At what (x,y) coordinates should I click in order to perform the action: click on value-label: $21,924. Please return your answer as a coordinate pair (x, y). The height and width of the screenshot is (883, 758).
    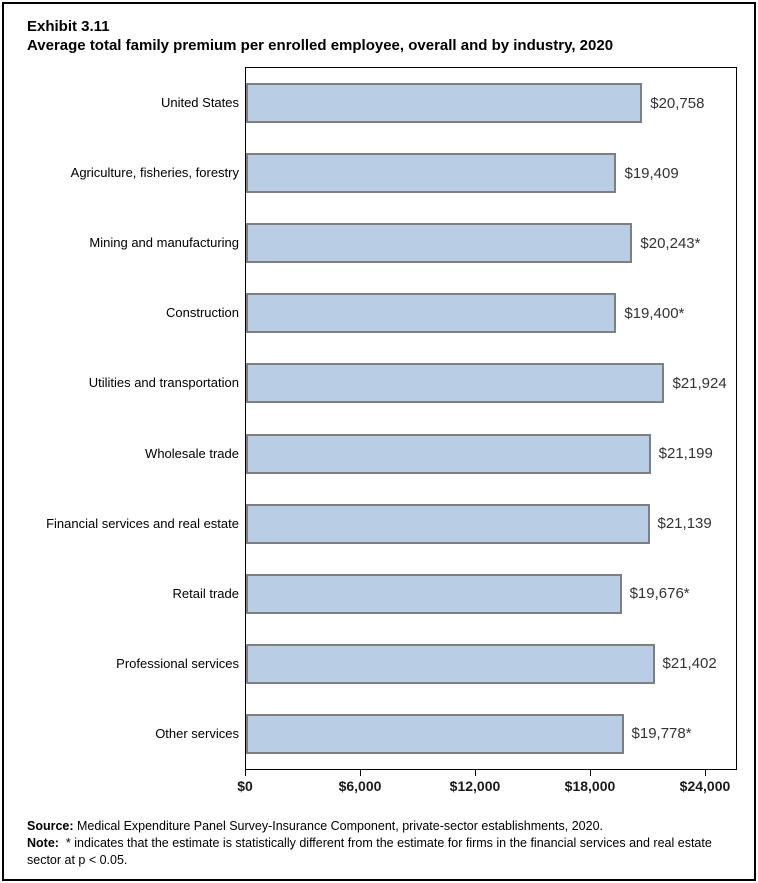
    Looking at the image, I should click on (699, 383).